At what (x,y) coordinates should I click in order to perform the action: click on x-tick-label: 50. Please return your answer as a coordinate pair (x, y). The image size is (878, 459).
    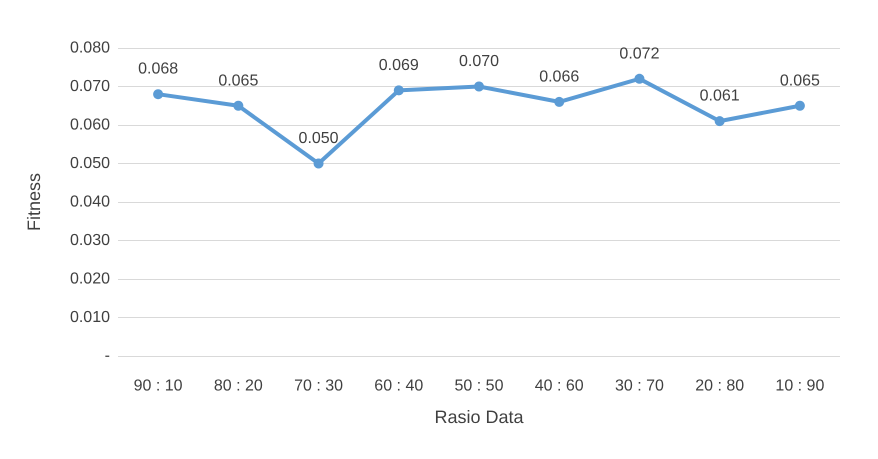
    Looking at the image, I should click on (479, 386).